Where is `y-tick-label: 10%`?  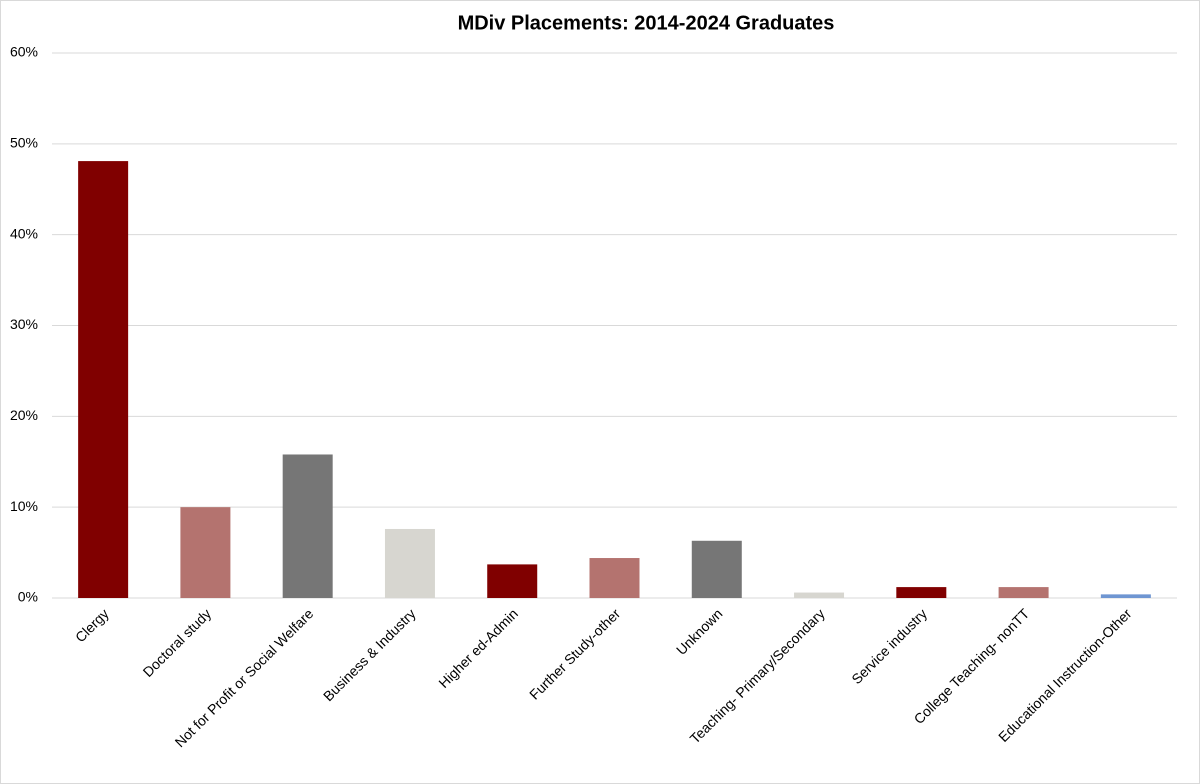
y-tick-label: 10% is located at coordinates (24, 506).